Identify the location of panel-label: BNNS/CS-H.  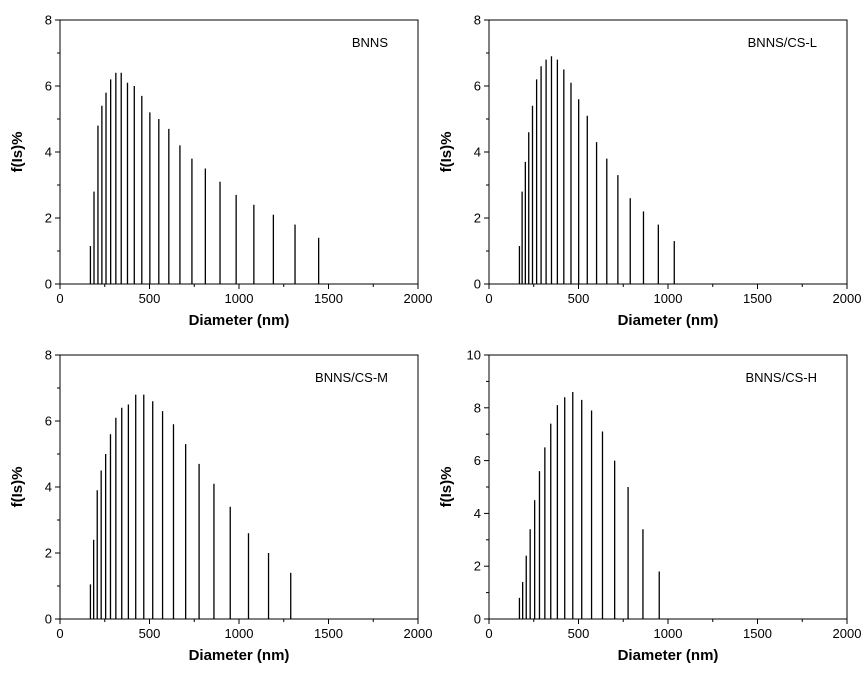
(781, 377).